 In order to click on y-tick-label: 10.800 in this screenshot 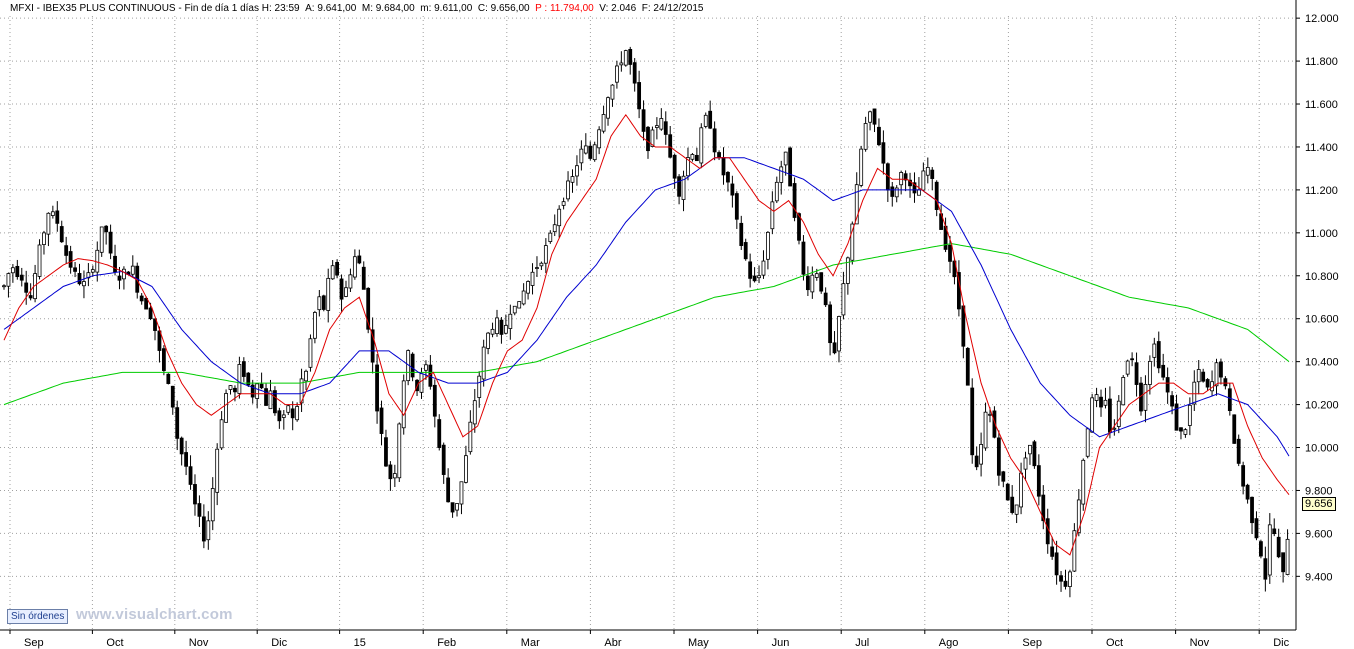, I will do `click(1322, 277)`.